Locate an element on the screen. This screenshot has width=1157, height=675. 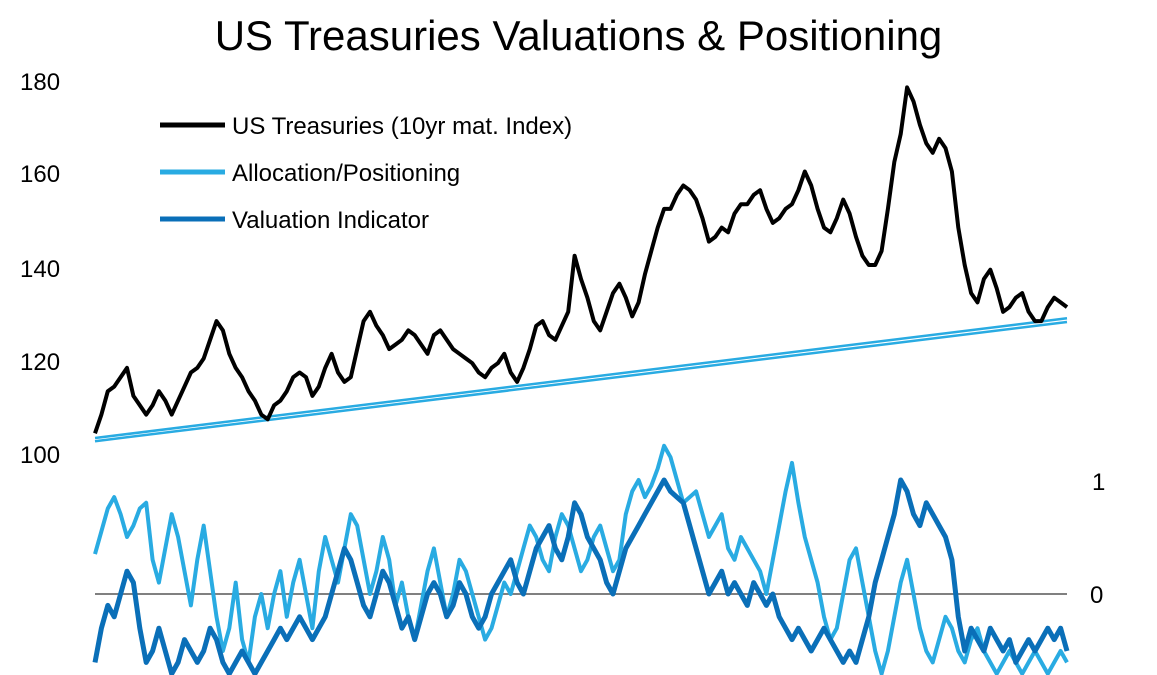
left-tick-label: 140 is located at coordinates (40, 269).